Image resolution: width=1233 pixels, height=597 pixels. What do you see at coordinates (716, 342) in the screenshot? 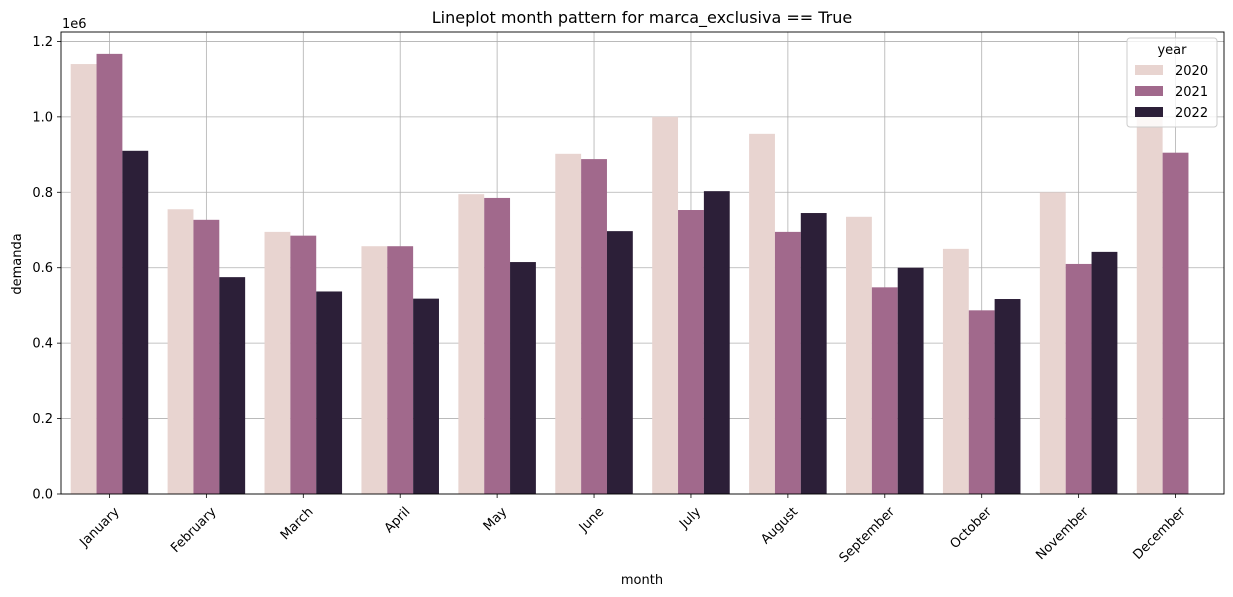
I see `bar-2022-july` at bounding box center [716, 342].